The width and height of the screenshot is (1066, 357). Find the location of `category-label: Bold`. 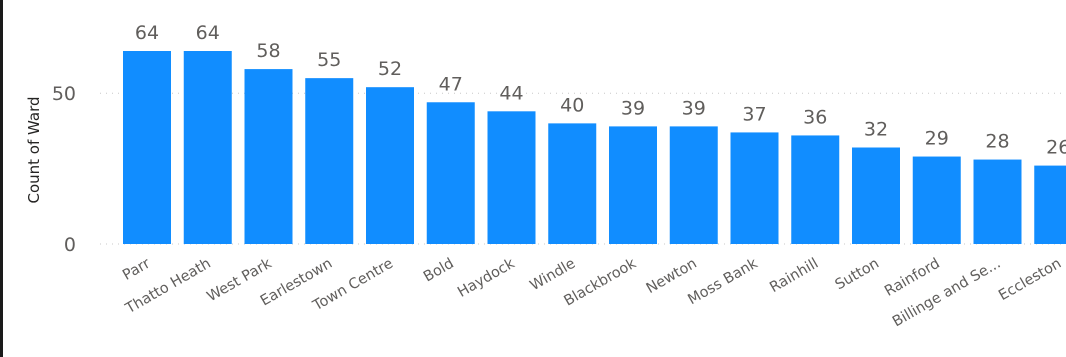

category-label: Bold is located at coordinates (439, 271).